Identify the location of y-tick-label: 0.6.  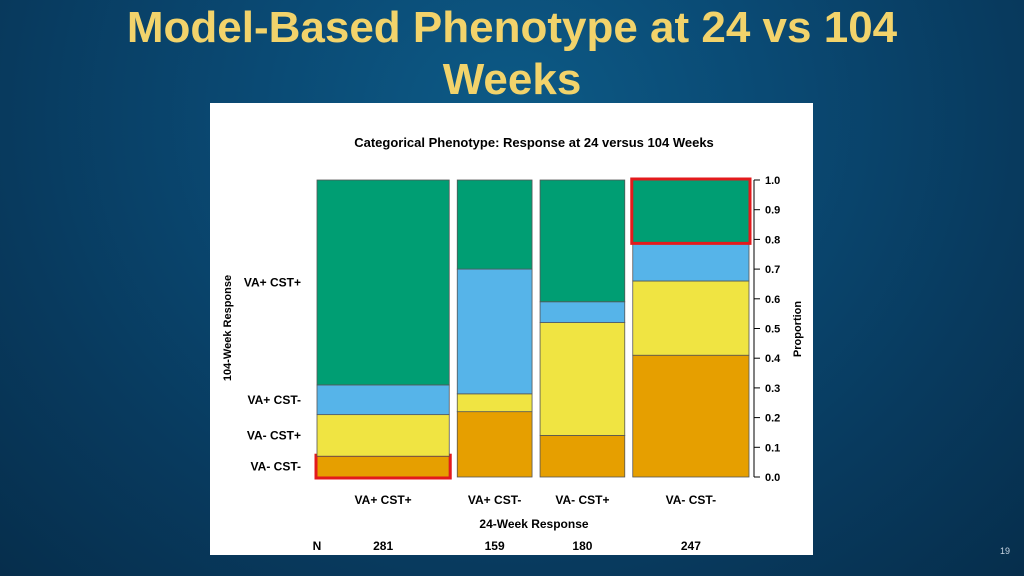
(772, 300).